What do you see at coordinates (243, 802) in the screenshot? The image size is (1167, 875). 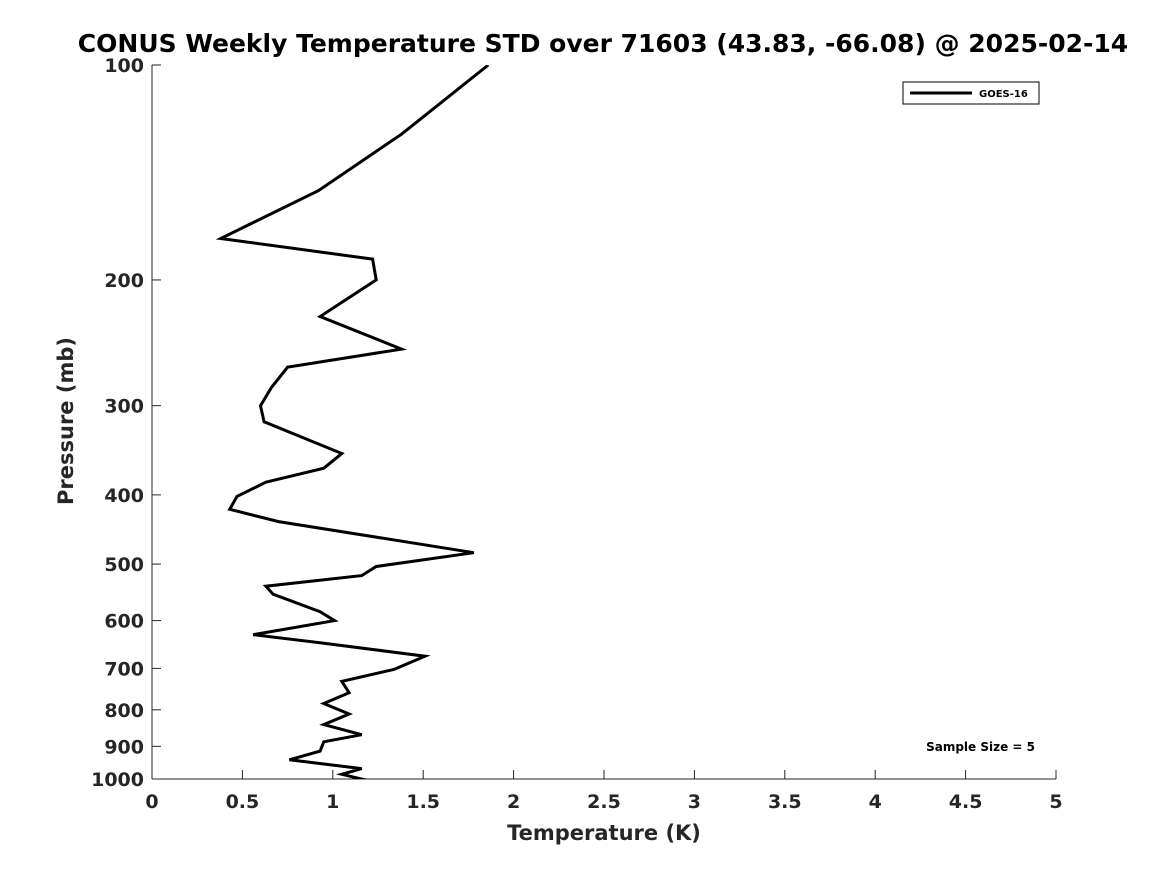 I see `x-tick-label: 0.5` at bounding box center [243, 802].